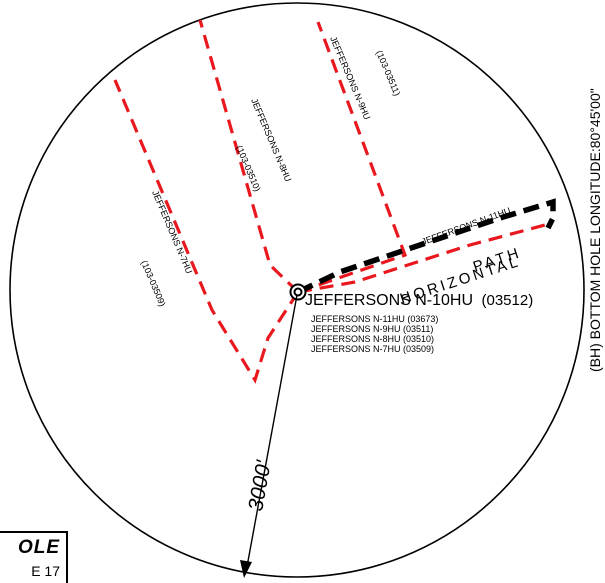  Describe the element at coordinates (595, 230) in the screenshot. I see `bottom-hole-longitude: (BH) BOTTOM HOLE LONGITUDE:80°45'00"` at that location.